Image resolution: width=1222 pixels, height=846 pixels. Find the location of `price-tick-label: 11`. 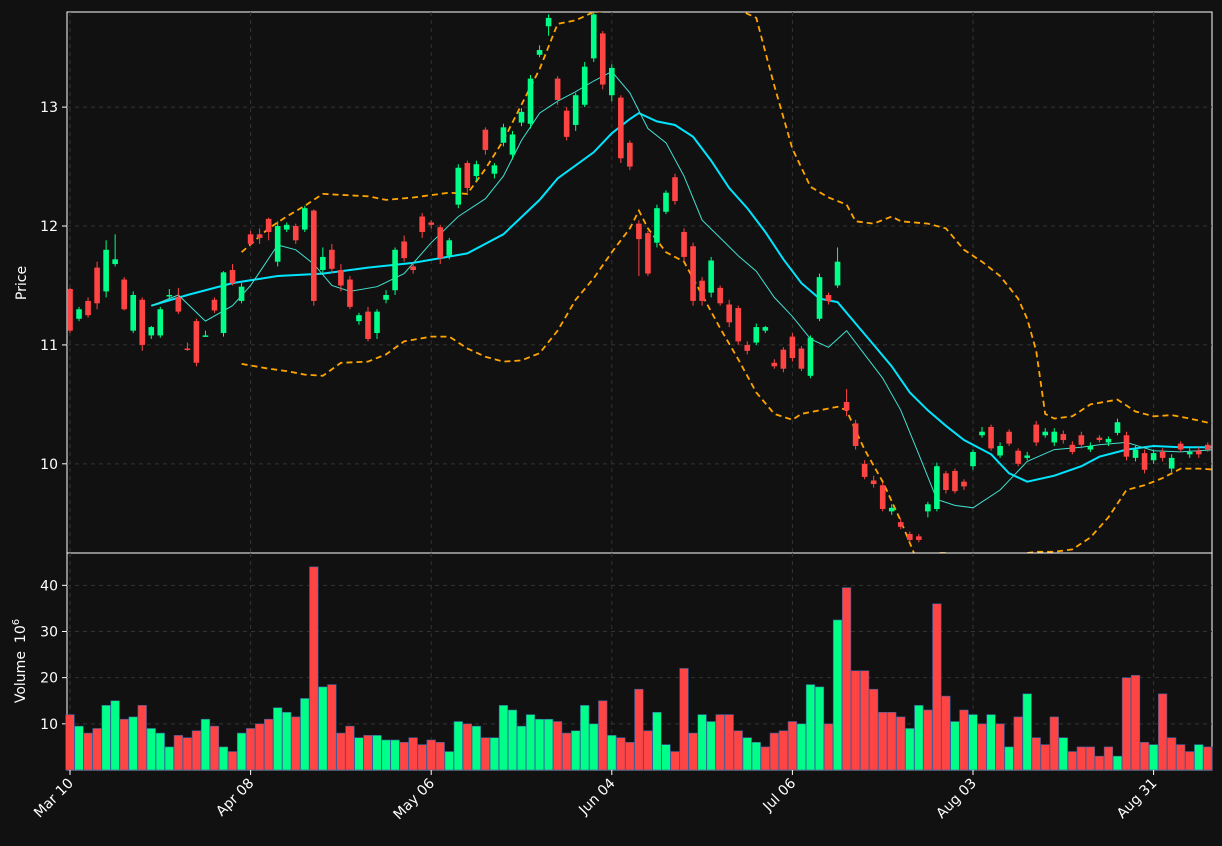

price-tick-label: 11 is located at coordinates (49, 346).